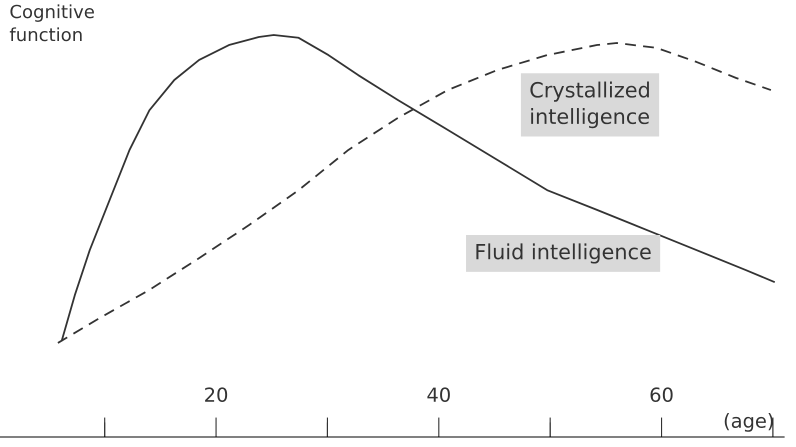 The width and height of the screenshot is (796, 447). Describe the element at coordinates (748, 422) in the screenshot. I see `x-axis-title: (age)` at that location.